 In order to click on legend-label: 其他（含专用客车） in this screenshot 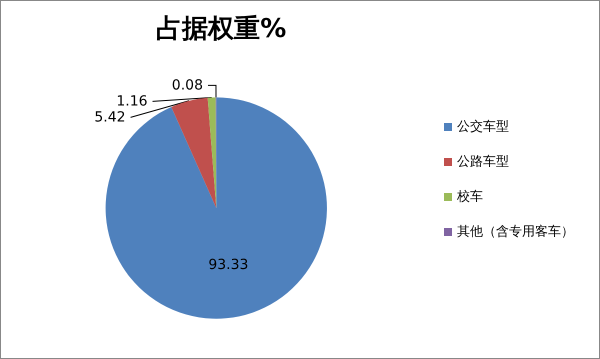, I will do `click(515, 232)`.